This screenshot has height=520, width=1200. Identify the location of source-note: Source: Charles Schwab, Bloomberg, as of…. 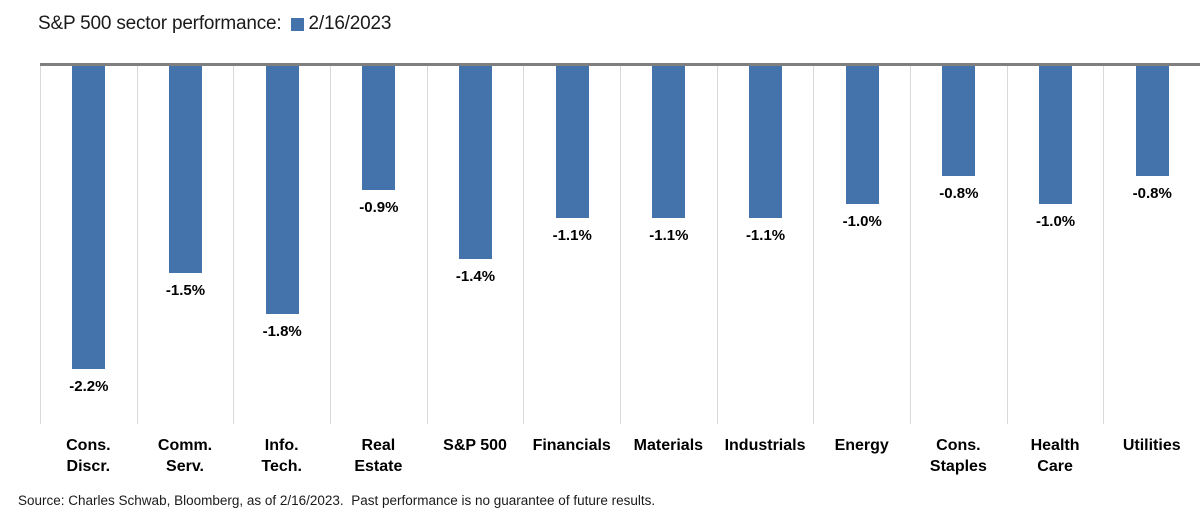
(337, 500).